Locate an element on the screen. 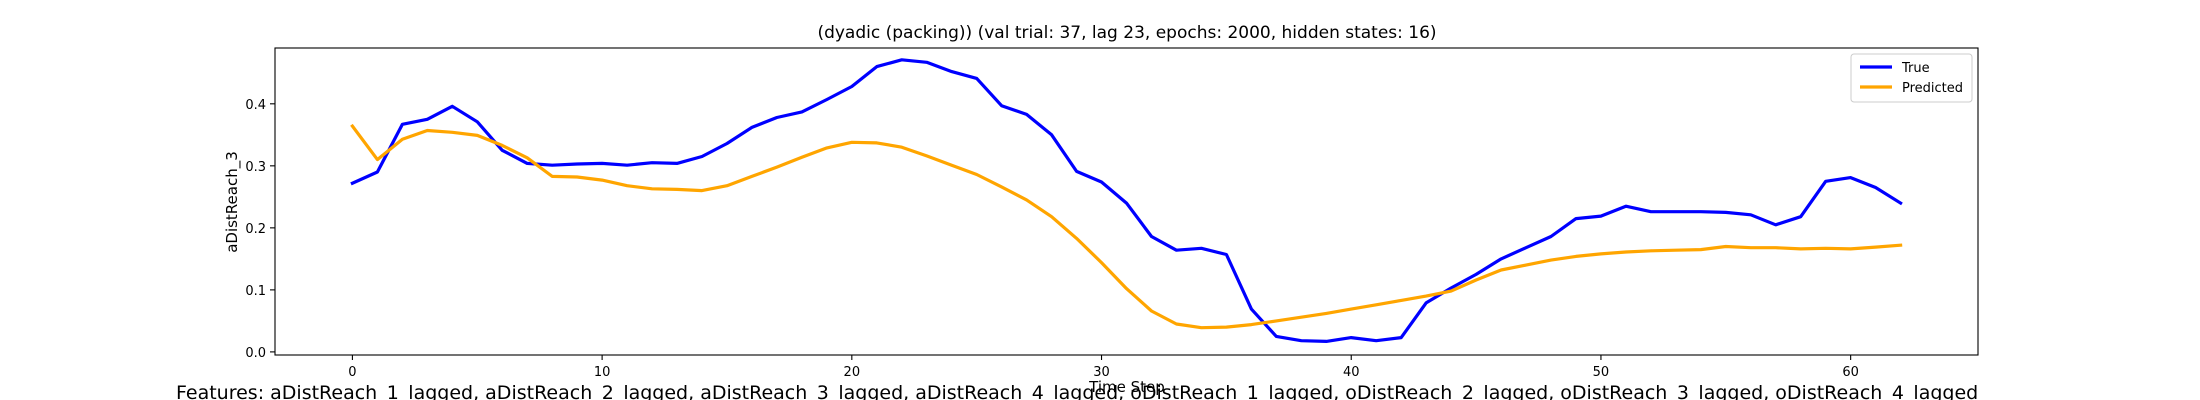 The width and height of the screenshot is (2200, 400). y-tick-label: 0.2 is located at coordinates (255, 229).